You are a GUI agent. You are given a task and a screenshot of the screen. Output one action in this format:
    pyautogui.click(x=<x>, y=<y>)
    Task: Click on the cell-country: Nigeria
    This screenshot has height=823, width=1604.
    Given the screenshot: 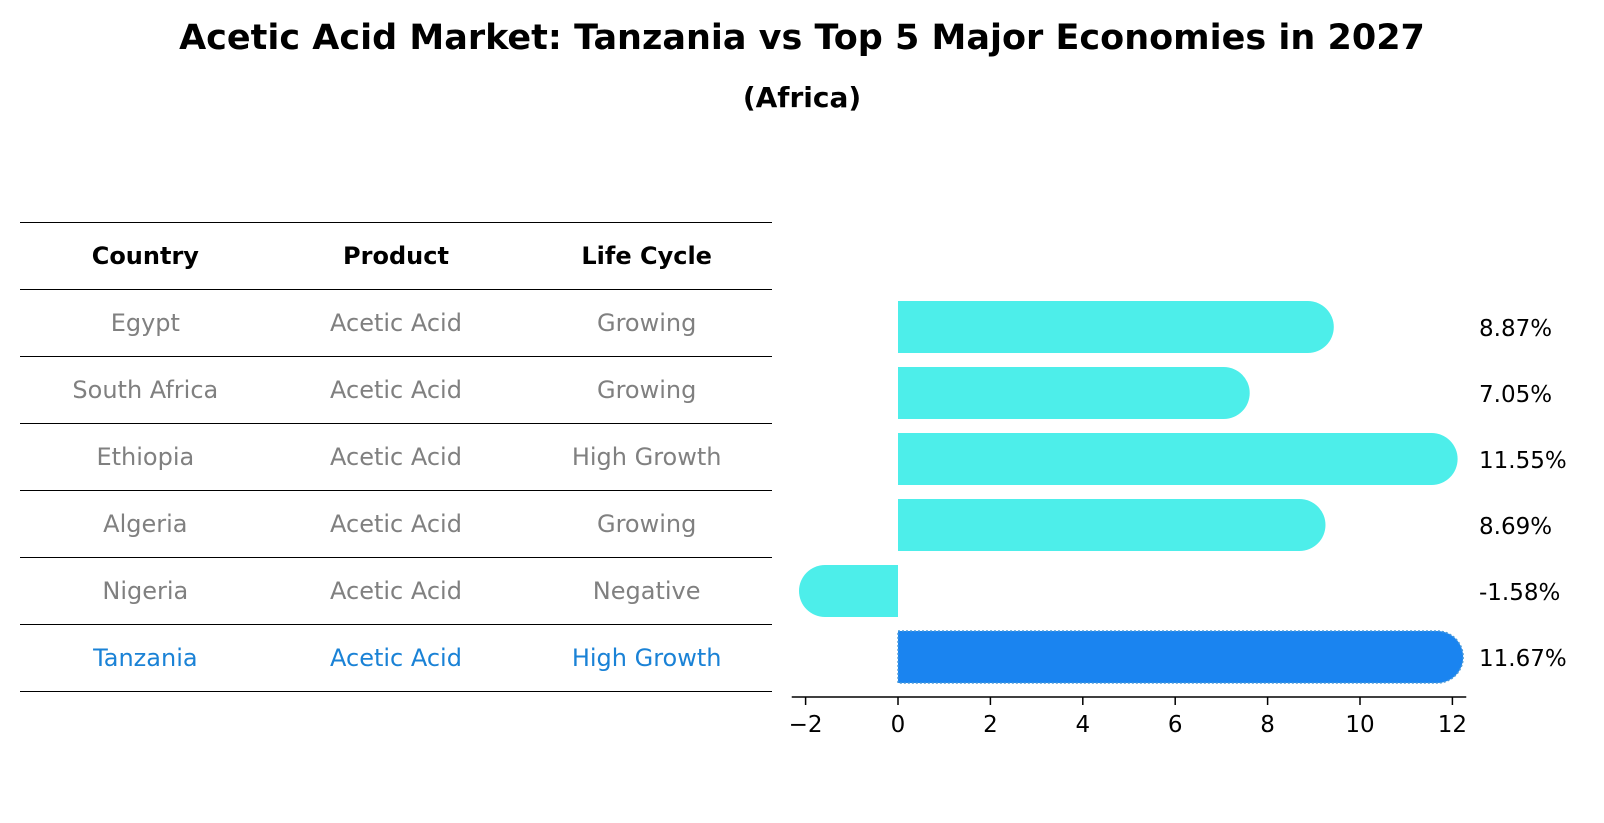 What is the action you would take?
    pyautogui.click(x=145, y=591)
    